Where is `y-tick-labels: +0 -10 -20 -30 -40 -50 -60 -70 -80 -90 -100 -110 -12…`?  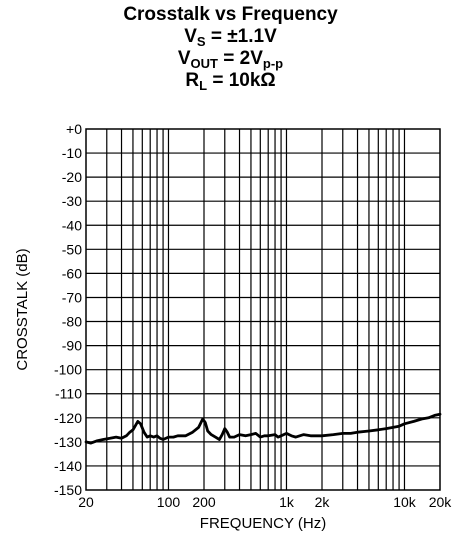 y-tick-labels: +0 -10 -20 -30 -40 -50 -60 -70 -80 -90 -100 -110 -12… is located at coordinates (68, 309).